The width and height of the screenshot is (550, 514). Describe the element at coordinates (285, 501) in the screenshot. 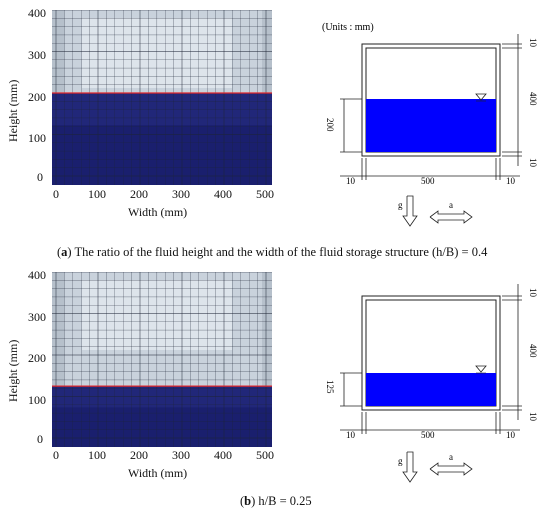

I see `caption-b-text: h/B = 0.25` at that location.